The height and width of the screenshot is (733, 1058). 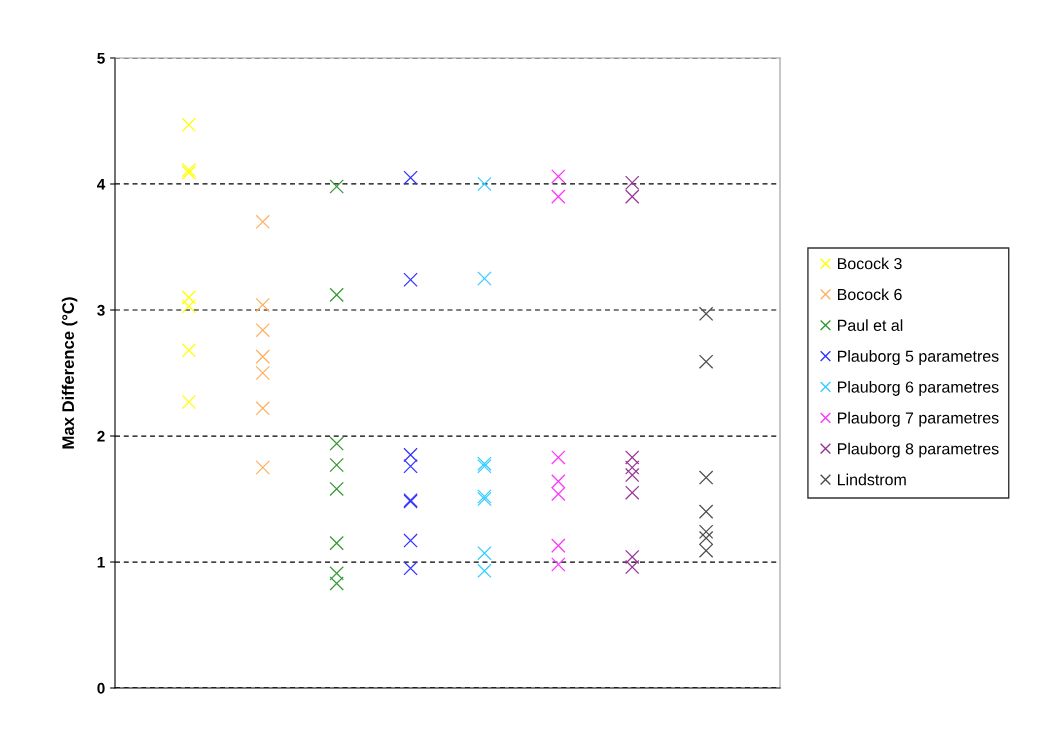 I want to click on y-tick-label: 5, so click(x=101, y=58).